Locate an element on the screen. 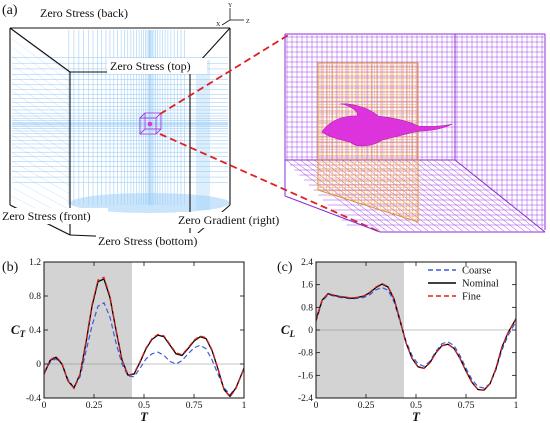  bc-right-label: Zero Gradient (right) is located at coordinates (228, 220).